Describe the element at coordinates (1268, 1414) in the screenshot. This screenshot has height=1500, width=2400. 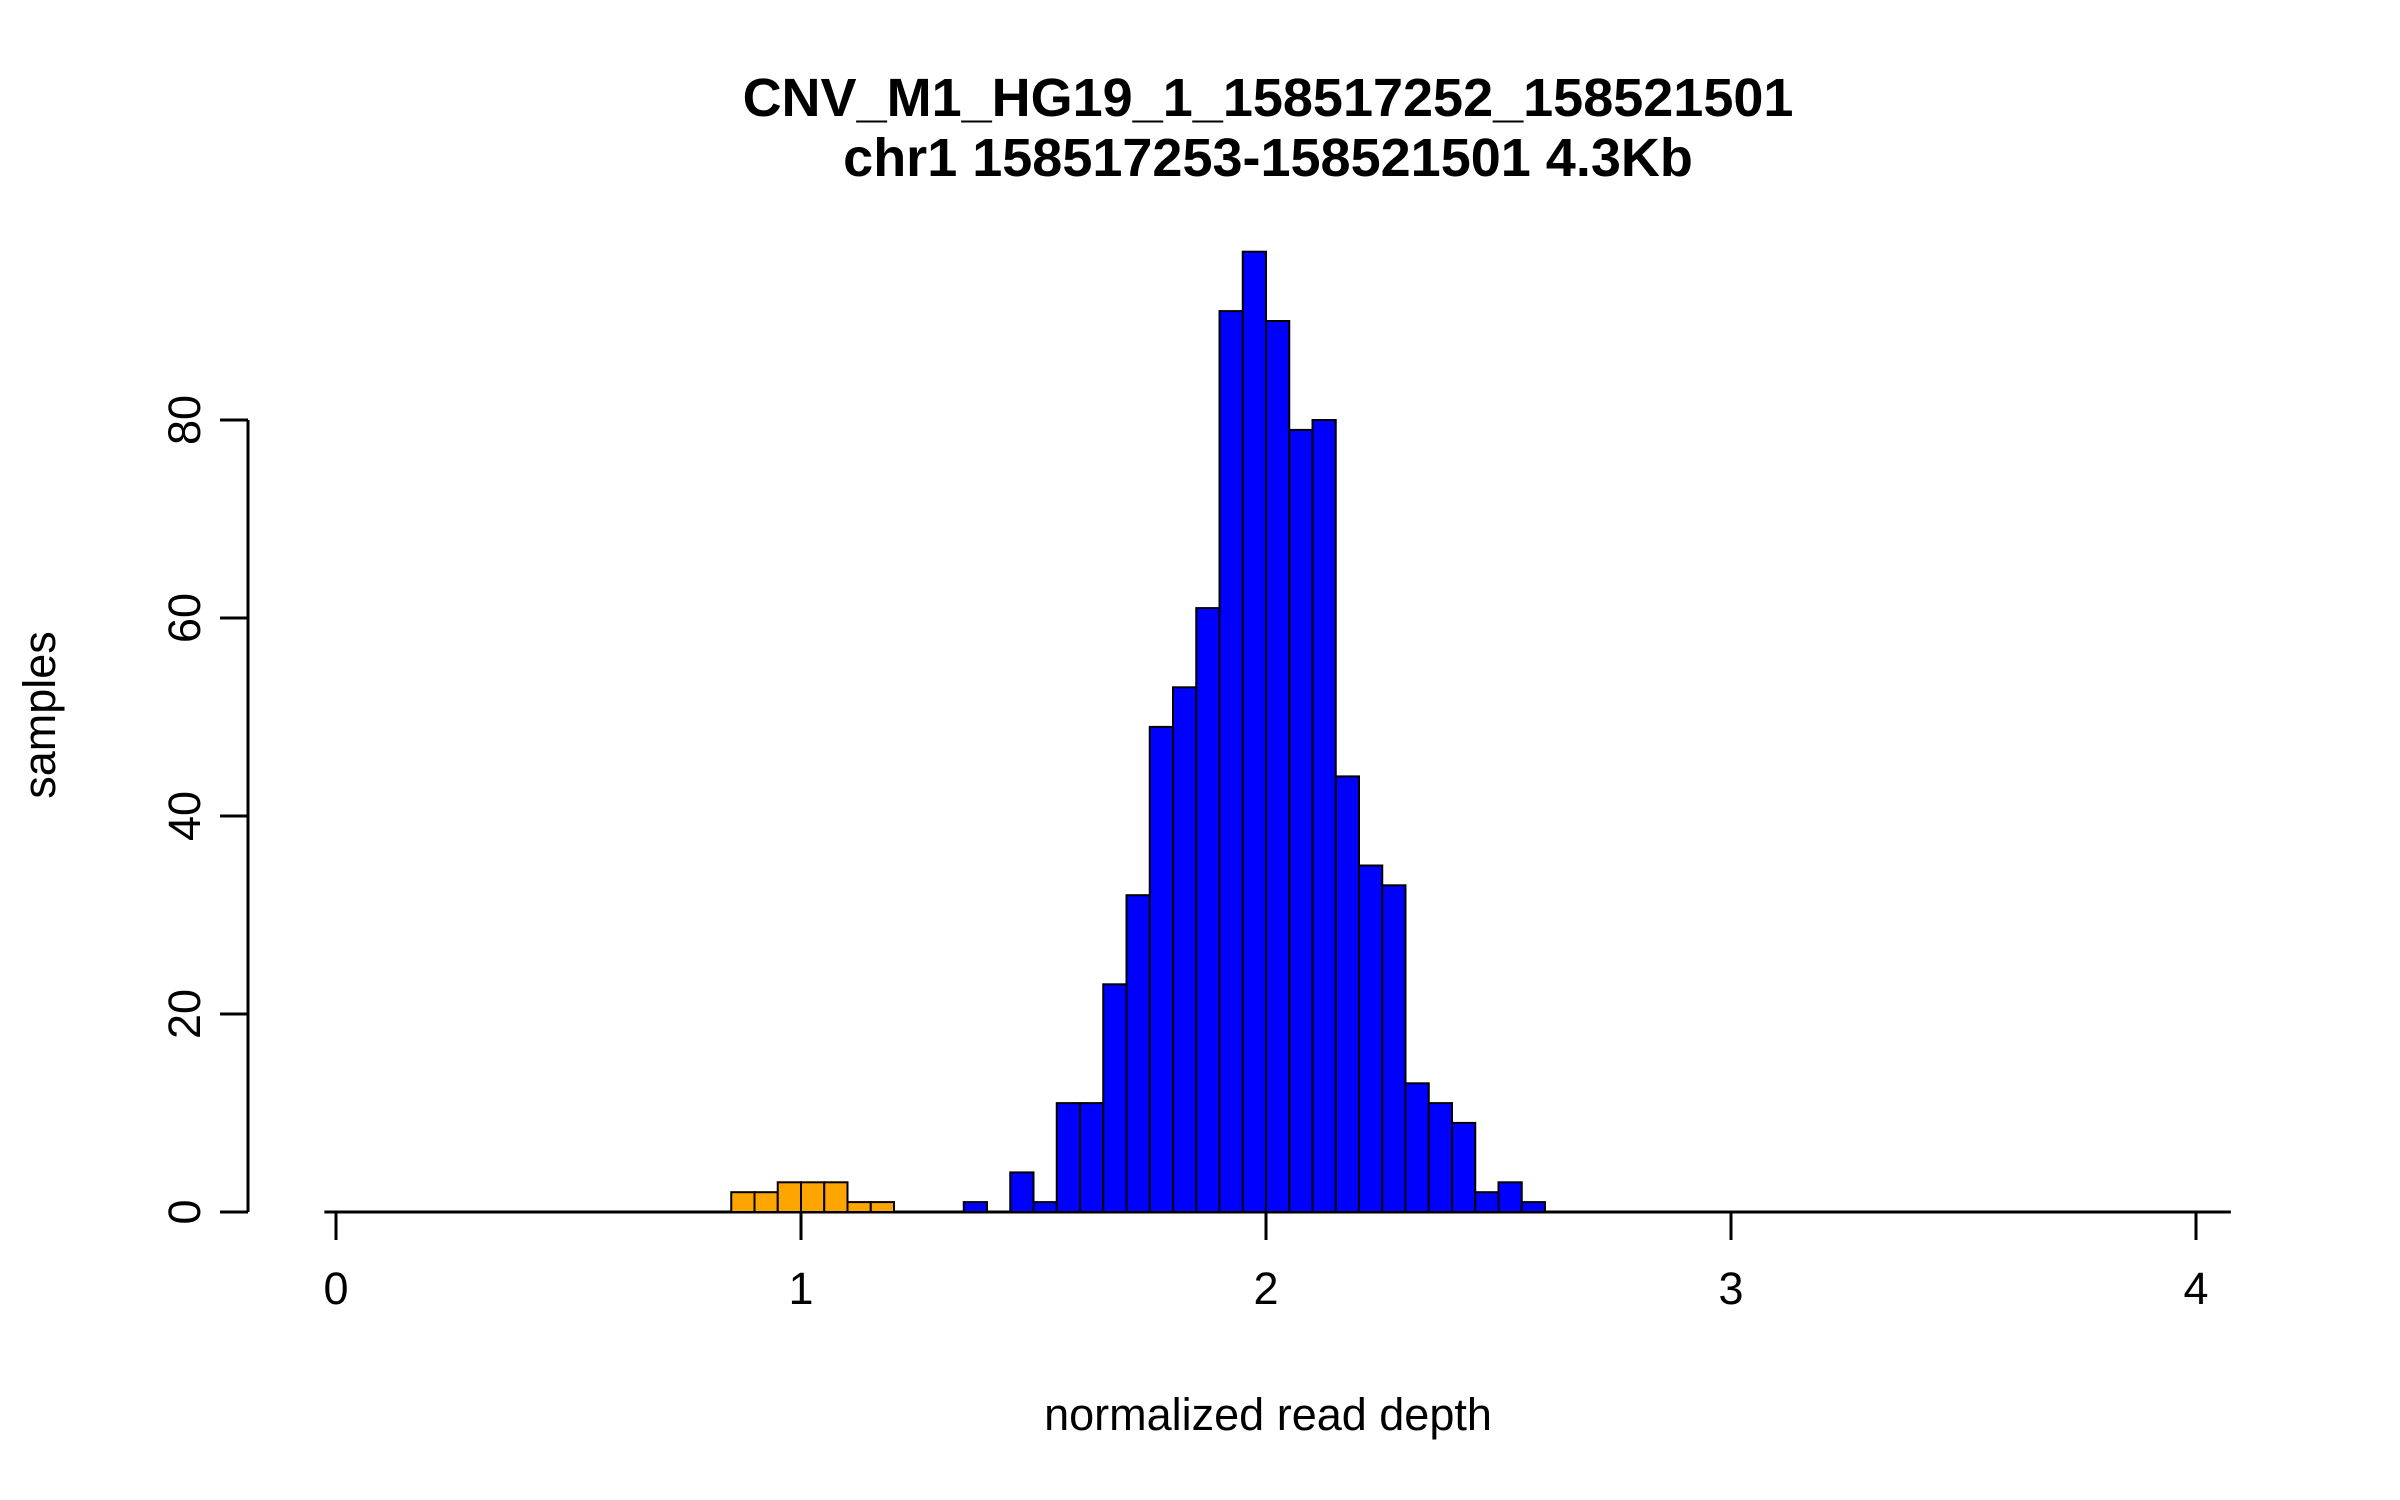
I see `x-axis-label: normalized read depth` at that location.